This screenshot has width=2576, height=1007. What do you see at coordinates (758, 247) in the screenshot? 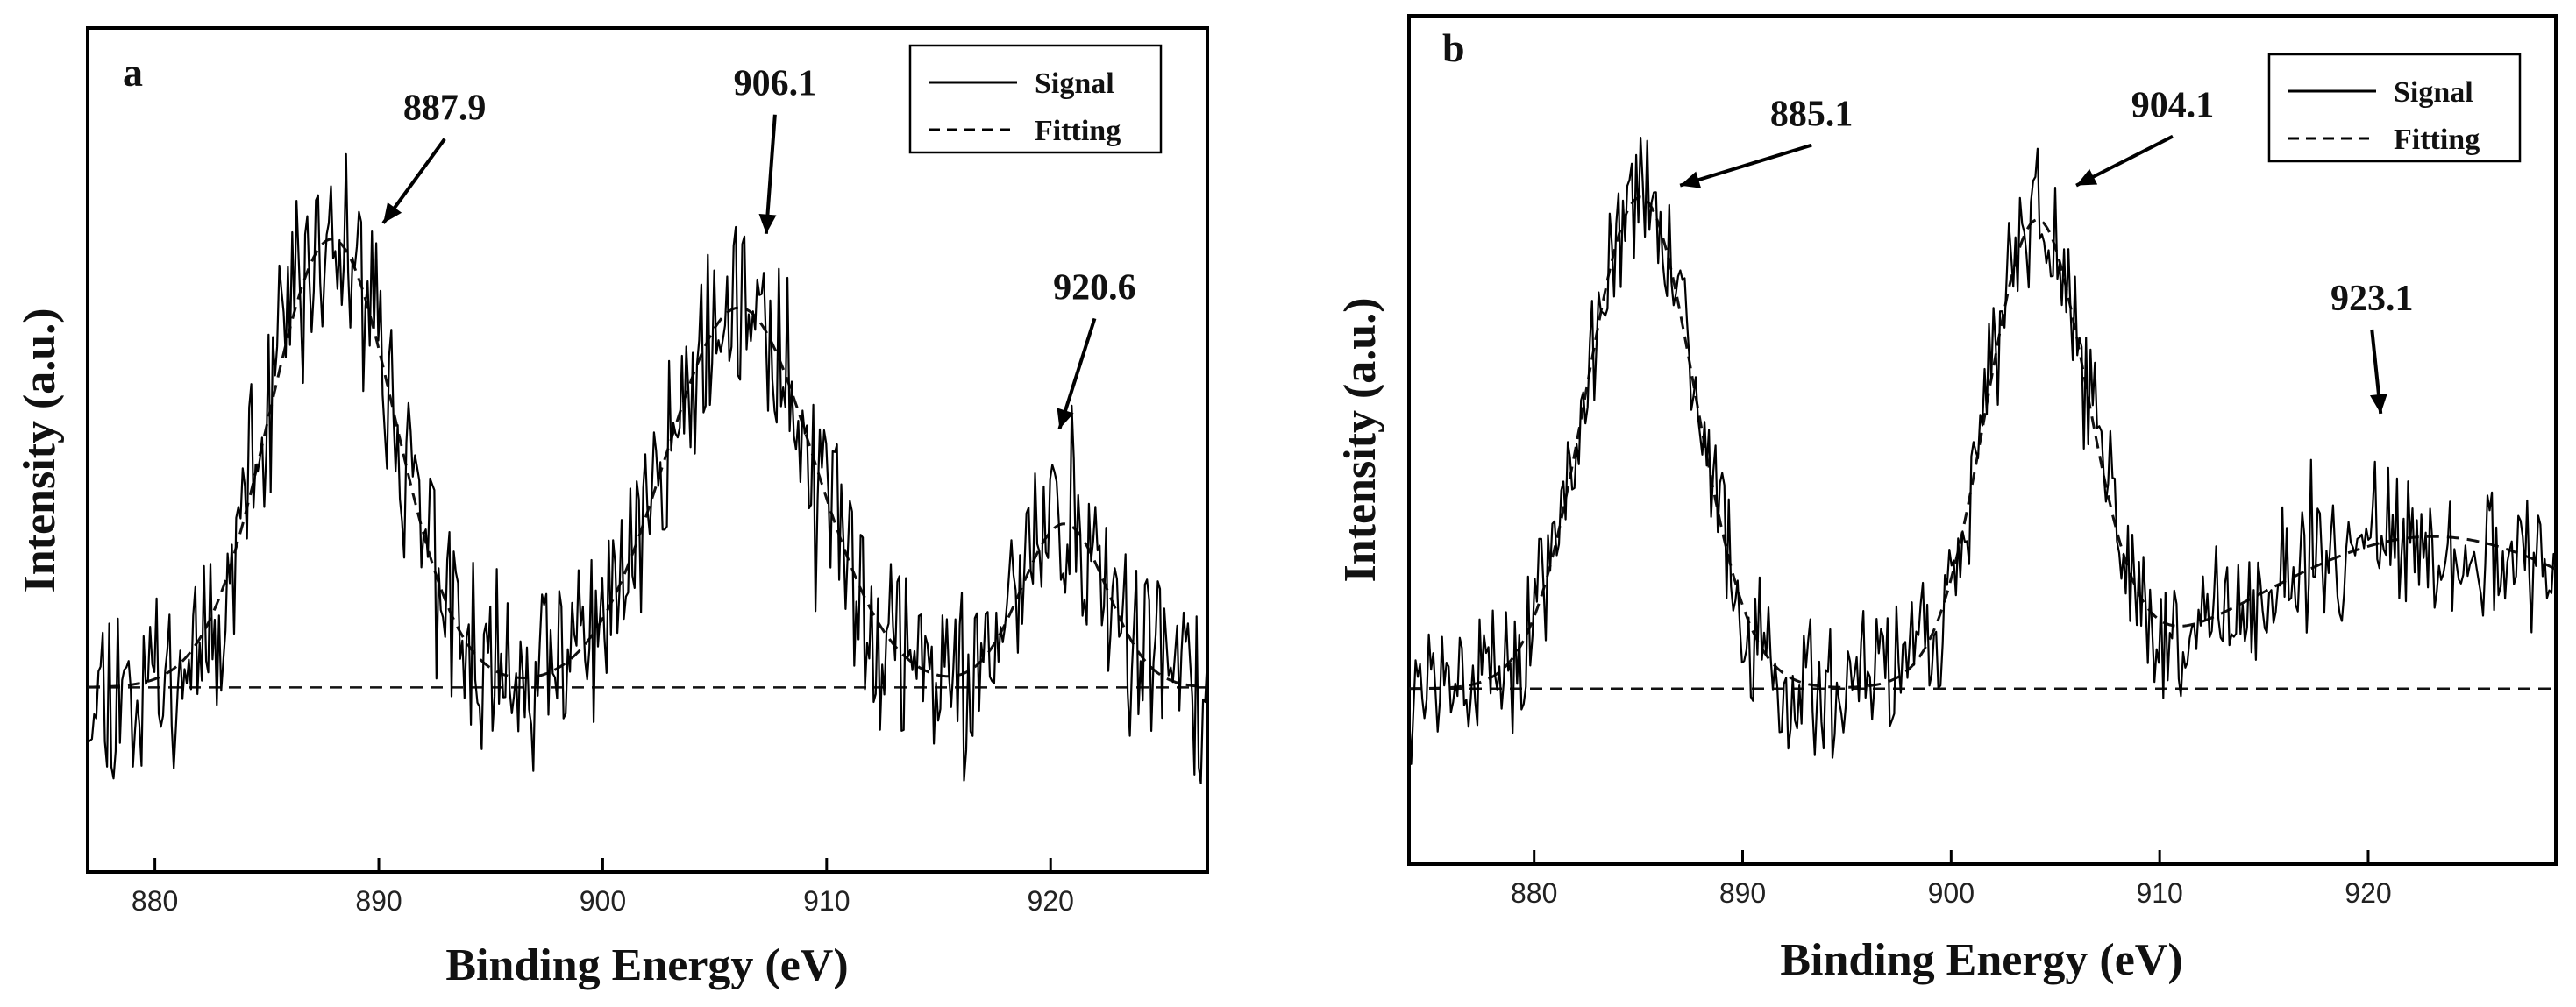
I see `peak-arrows-a: 887.9 906.1 920.6` at bounding box center [758, 247].